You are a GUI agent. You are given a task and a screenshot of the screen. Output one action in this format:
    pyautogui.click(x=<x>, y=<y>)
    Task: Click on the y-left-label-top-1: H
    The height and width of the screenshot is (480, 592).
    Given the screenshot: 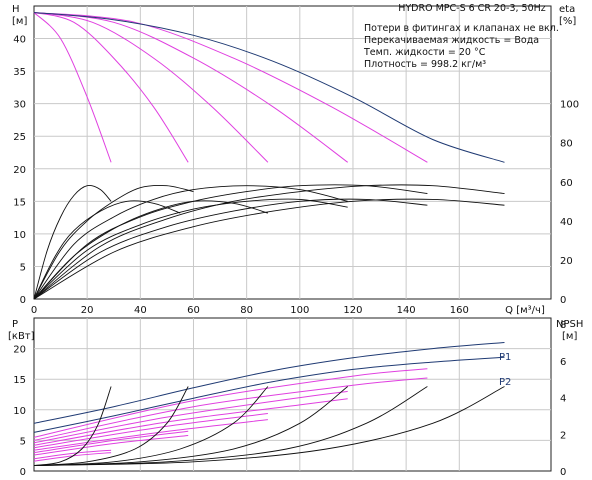 What is the action you would take?
    pyautogui.click(x=16, y=9)
    